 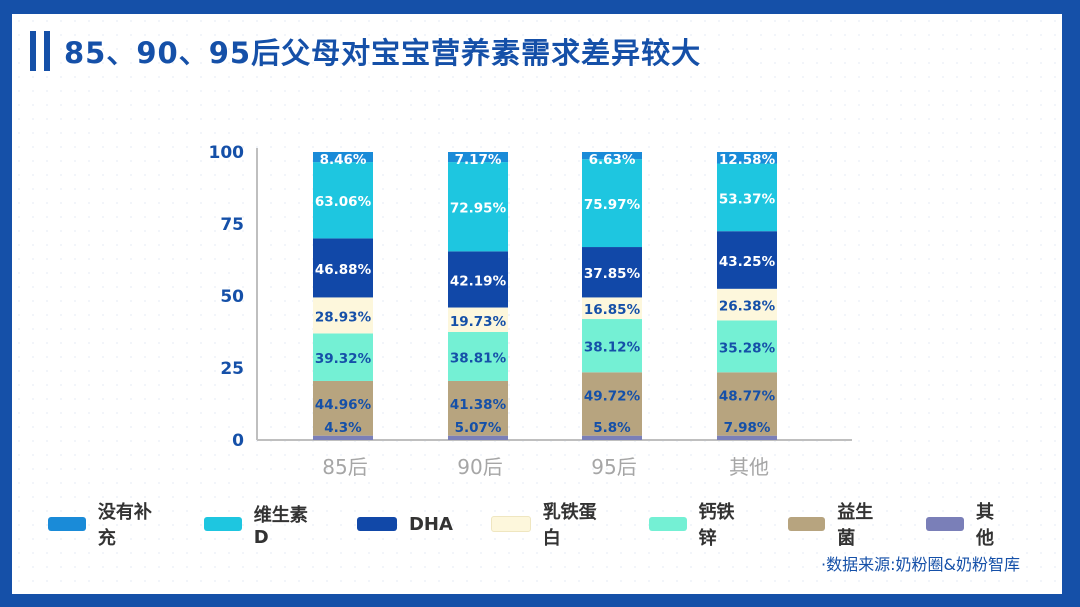 What do you see at coordinates (232, 369) in the screenshot?
I see `y-tick-label: 25` at bounding box center [232, 369].